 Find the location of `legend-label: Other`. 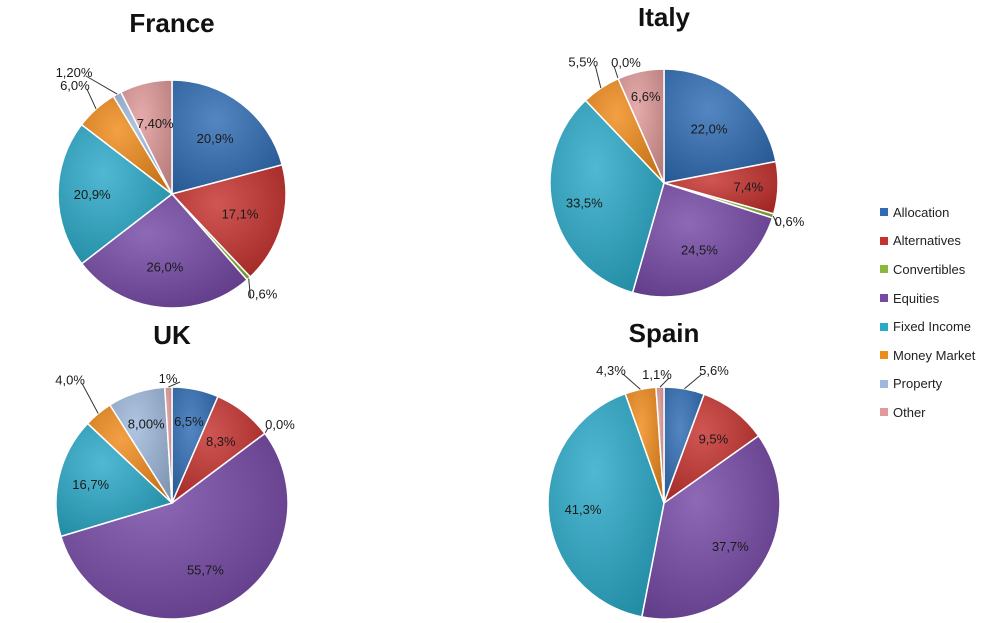

legend-label: Other is located at coordinates (909, 412).